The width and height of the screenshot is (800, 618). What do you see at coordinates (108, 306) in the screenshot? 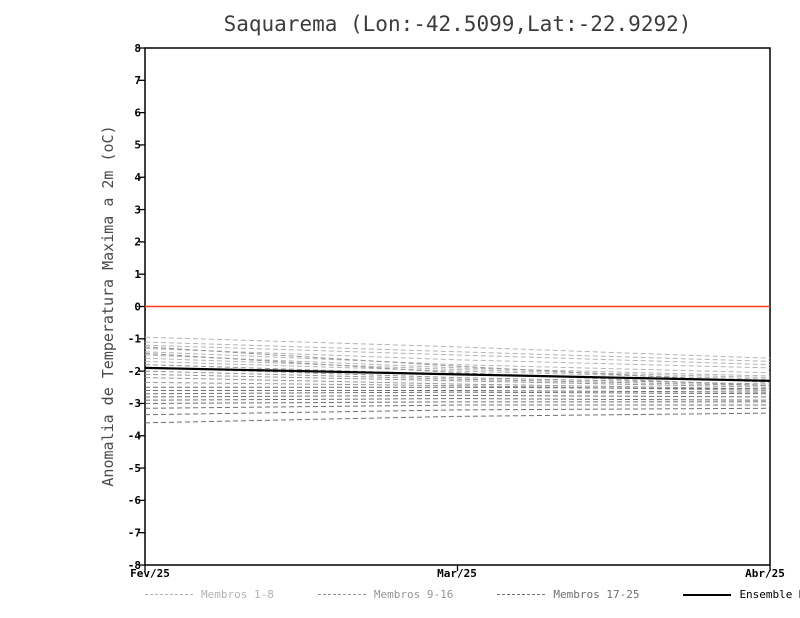
I see `y-axis-label: Anomalia de Temperatura Maxima a 2m (oC)` at bounding box center [108, 306].